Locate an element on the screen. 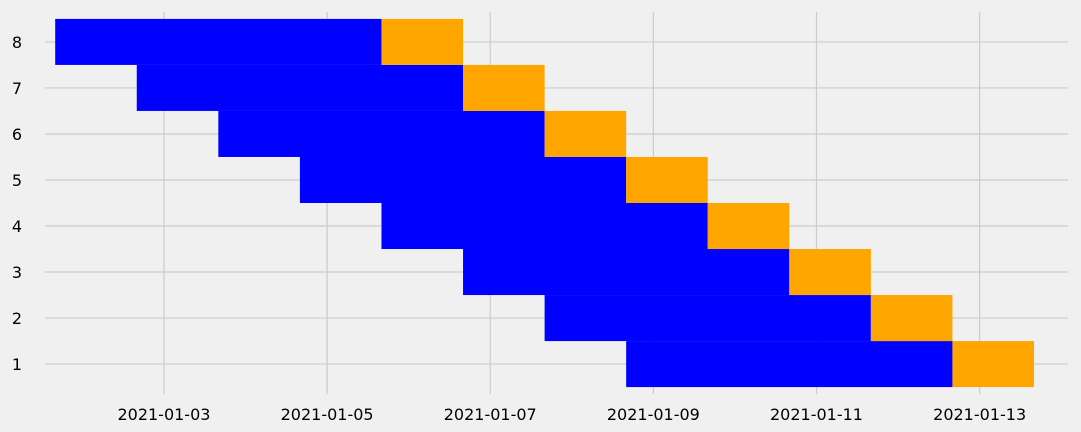 This screenshot has width=1081, height=432. x-tick-label: 2021-01-13 is located at coordinates (979, 414).